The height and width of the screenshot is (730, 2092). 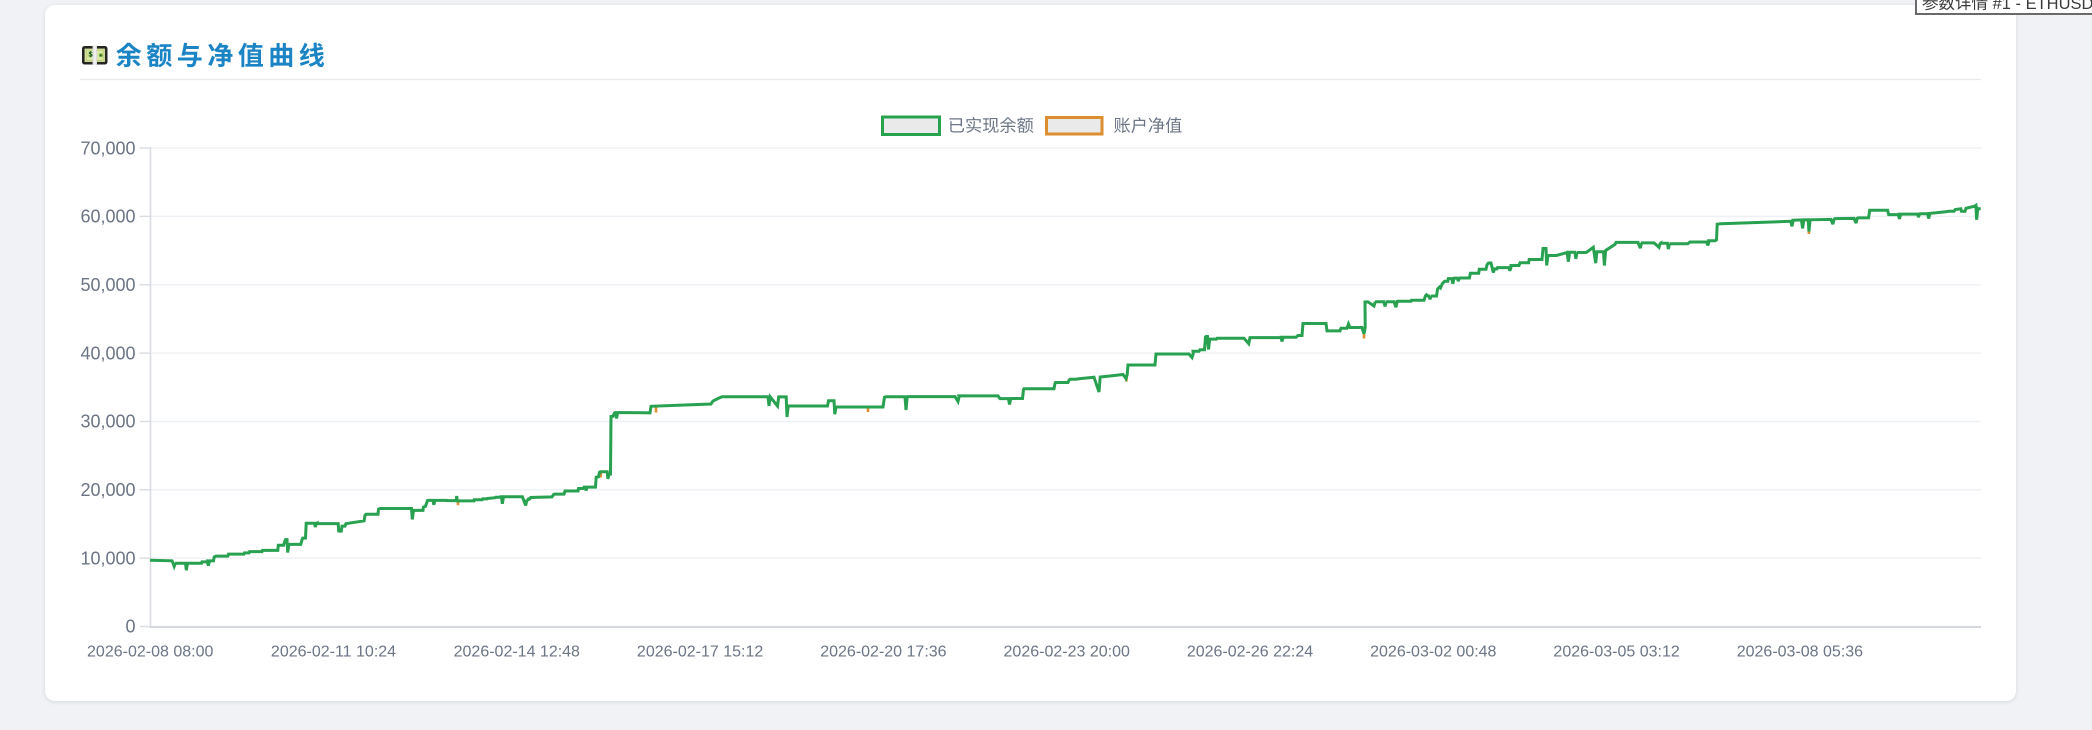 I want to click on svg-text: 2026-02-08 08:00, so click(x=150, y=652).